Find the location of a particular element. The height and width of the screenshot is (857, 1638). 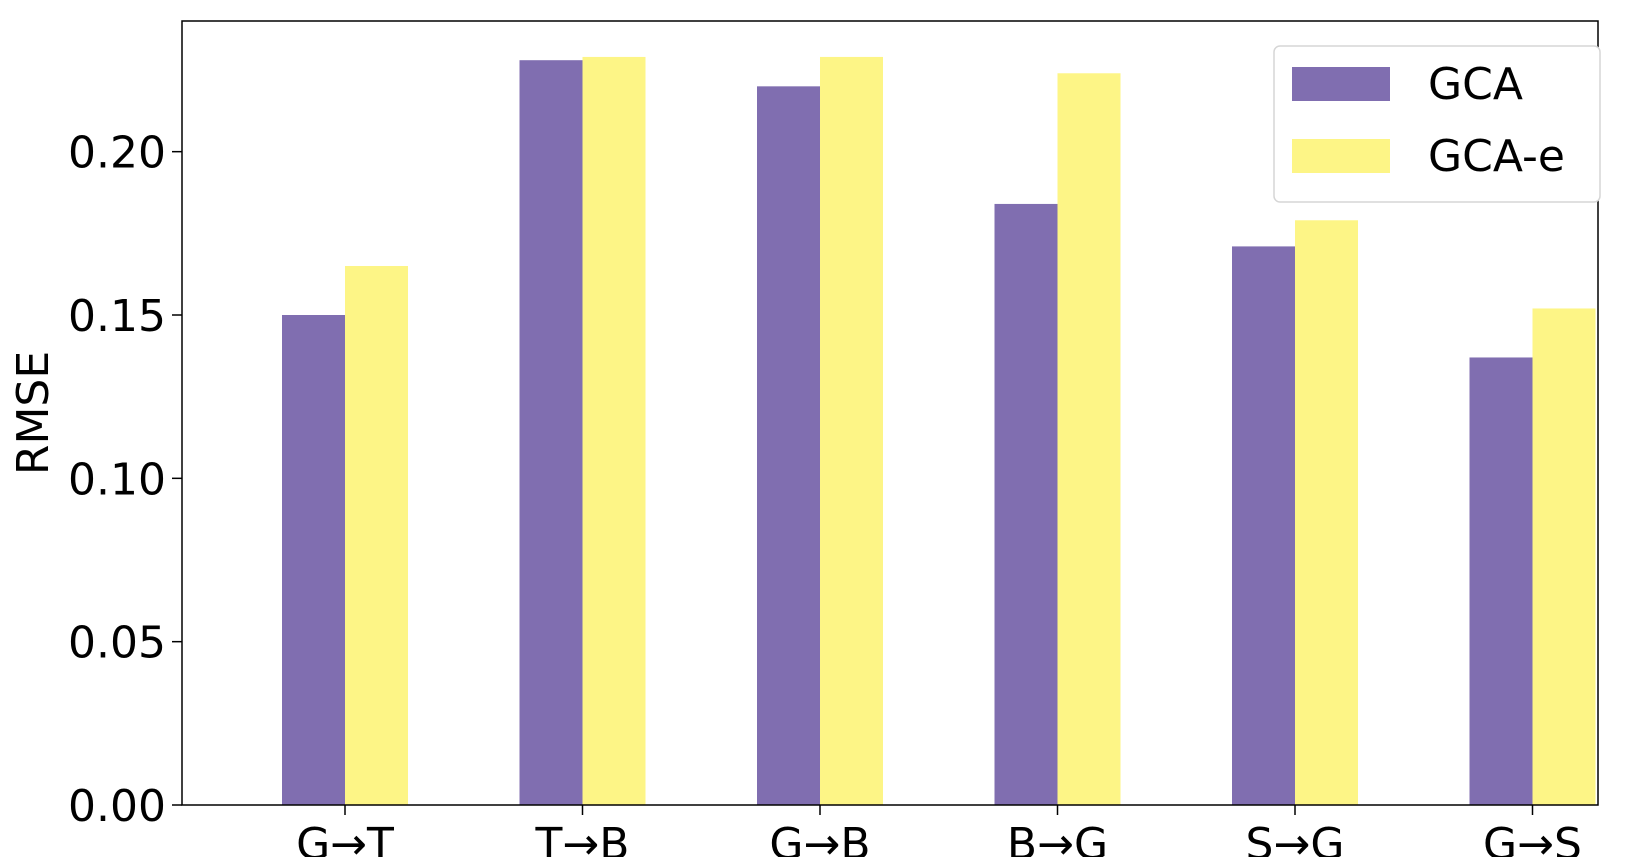

x-tick-label: G→T is located at coordinates (345, 838).